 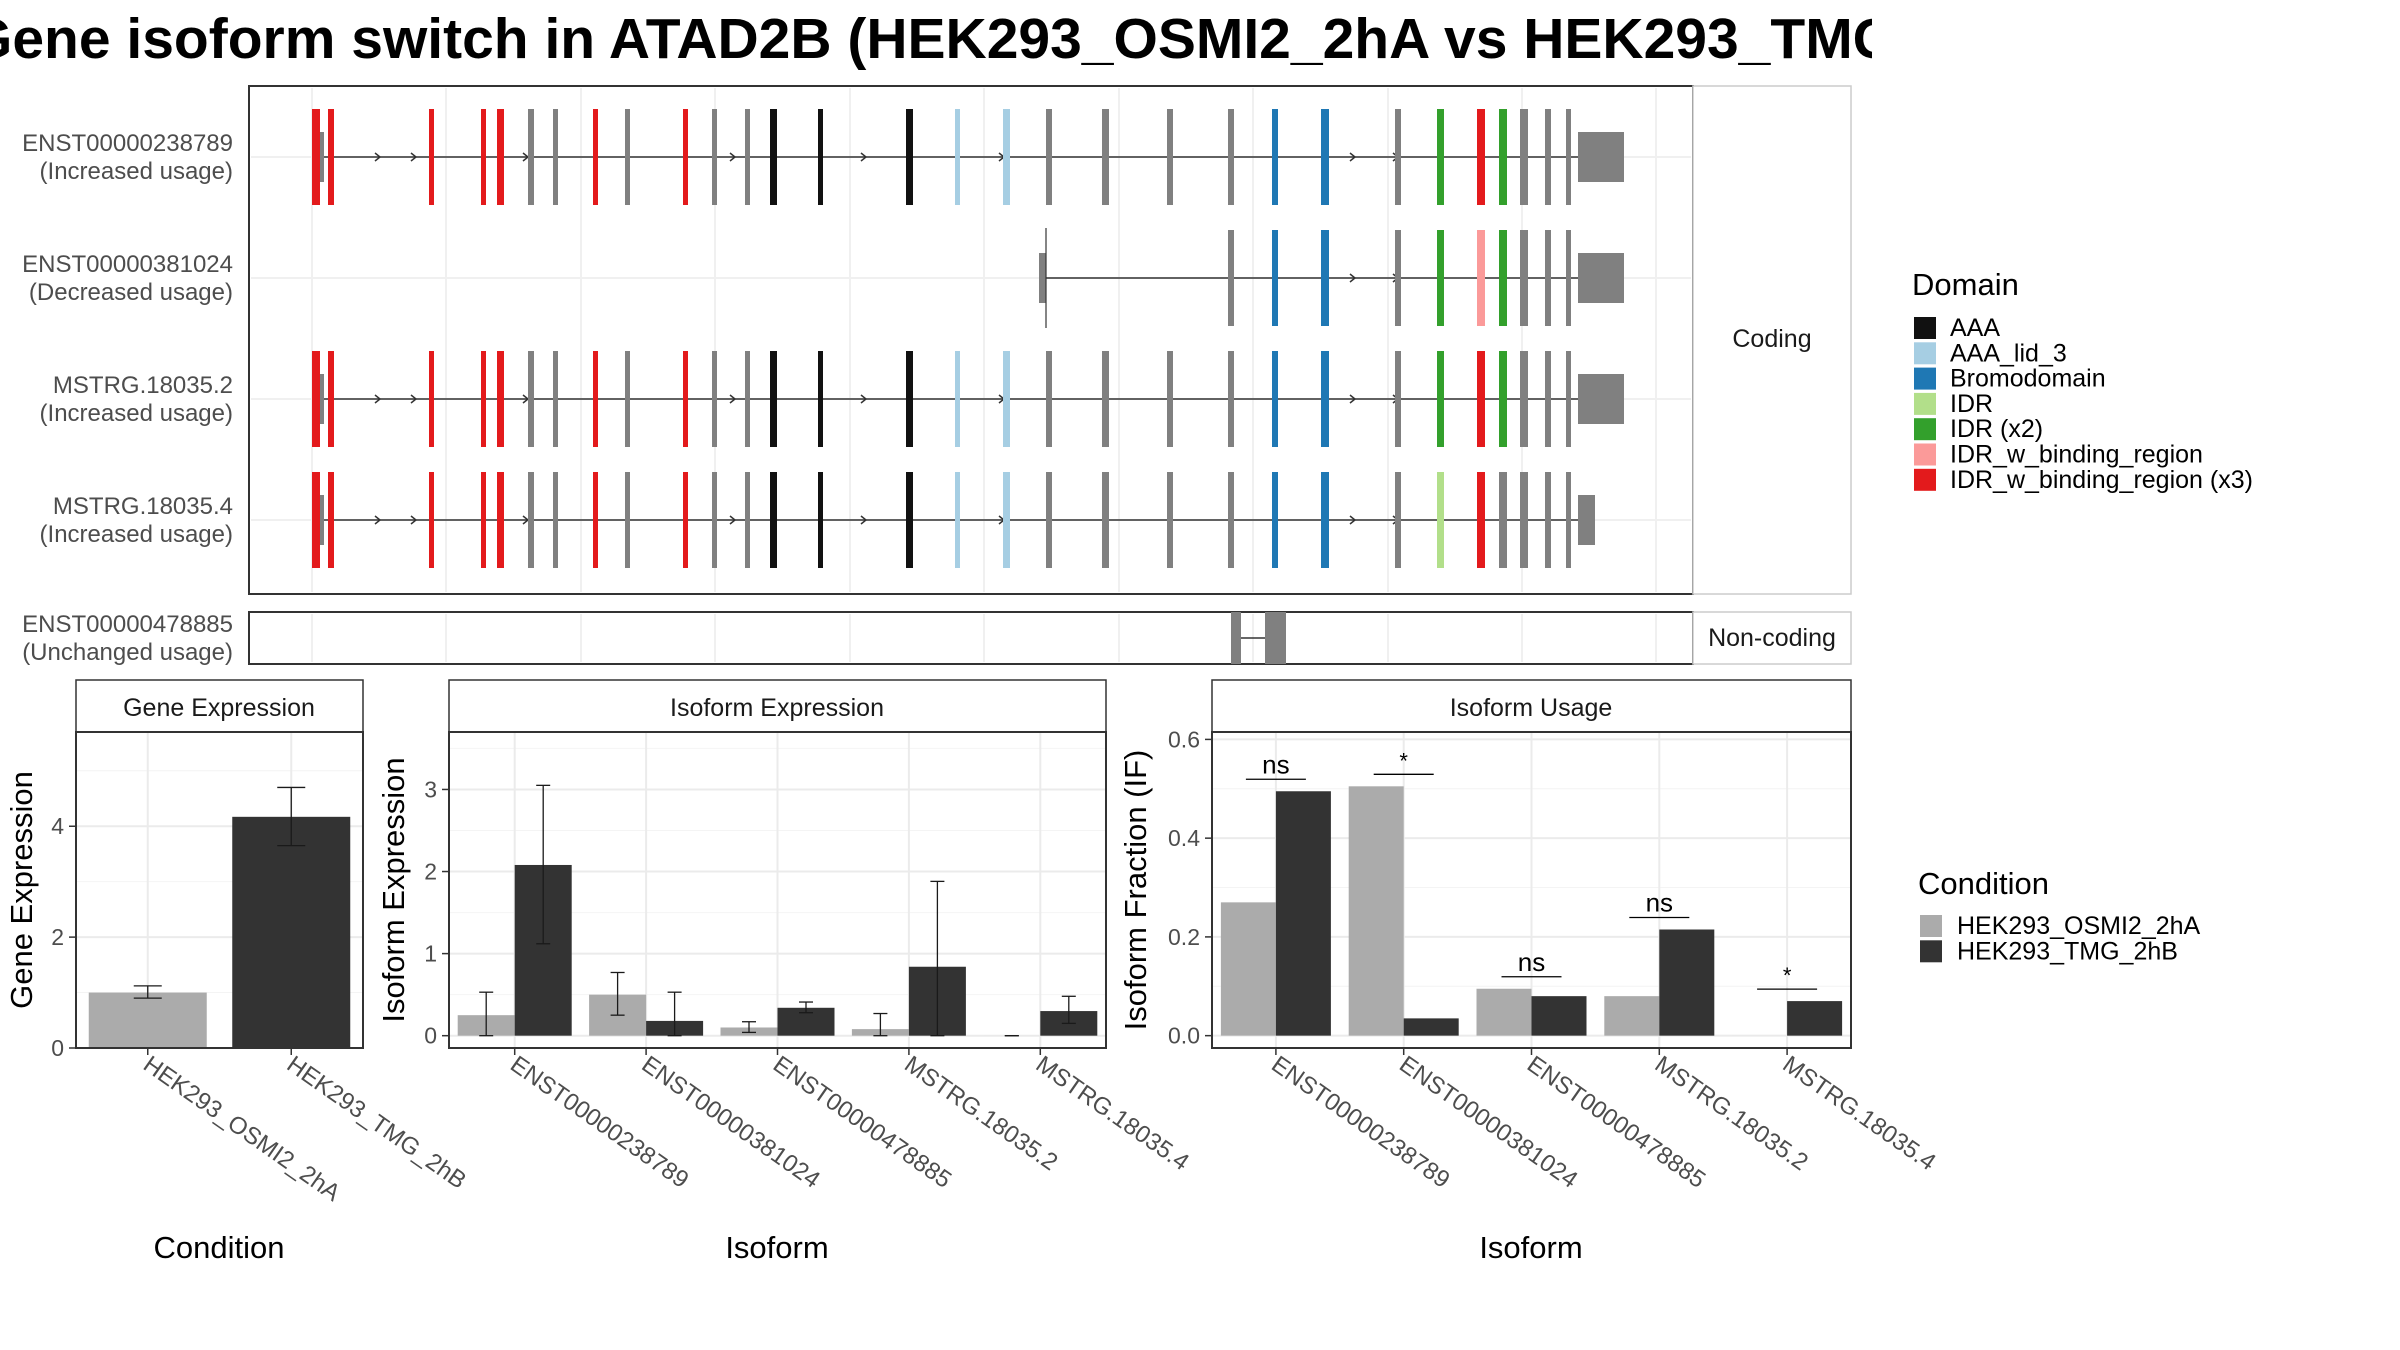 What do you see at coordinates (776, 1247) in the screenshot?
I see `isoform-expression-xlabel: Isoform` at bounding box center [776, 1247].